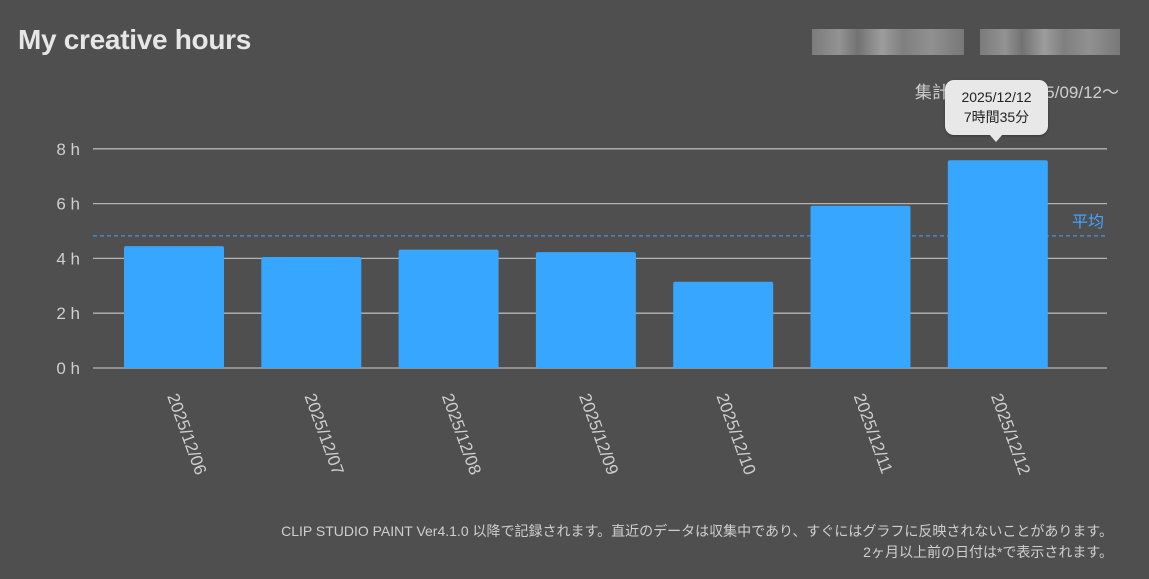 This screenshot has height=579, width=1149. I want to click on x-tick-label: 2025/12/09, so click(598, 434).